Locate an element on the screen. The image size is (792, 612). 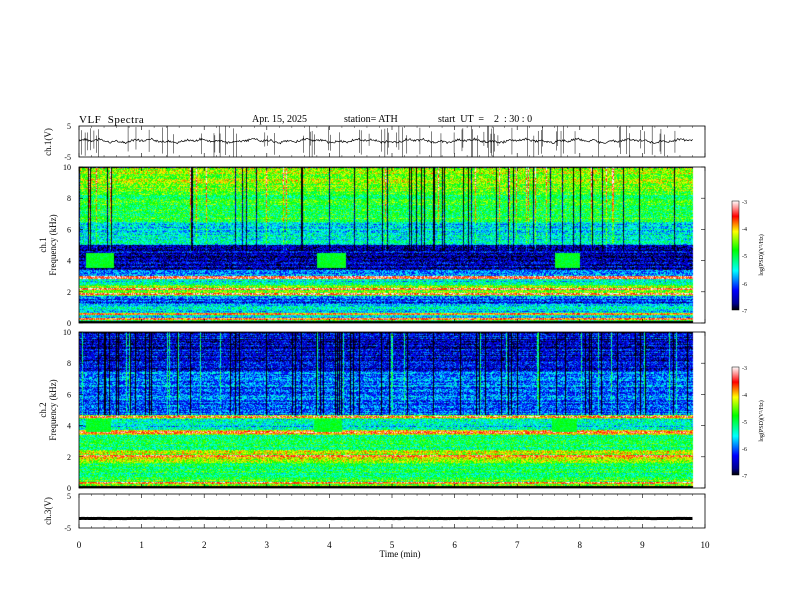
ch2-channel-label: ch.2 is located at coordinates (43, 409).